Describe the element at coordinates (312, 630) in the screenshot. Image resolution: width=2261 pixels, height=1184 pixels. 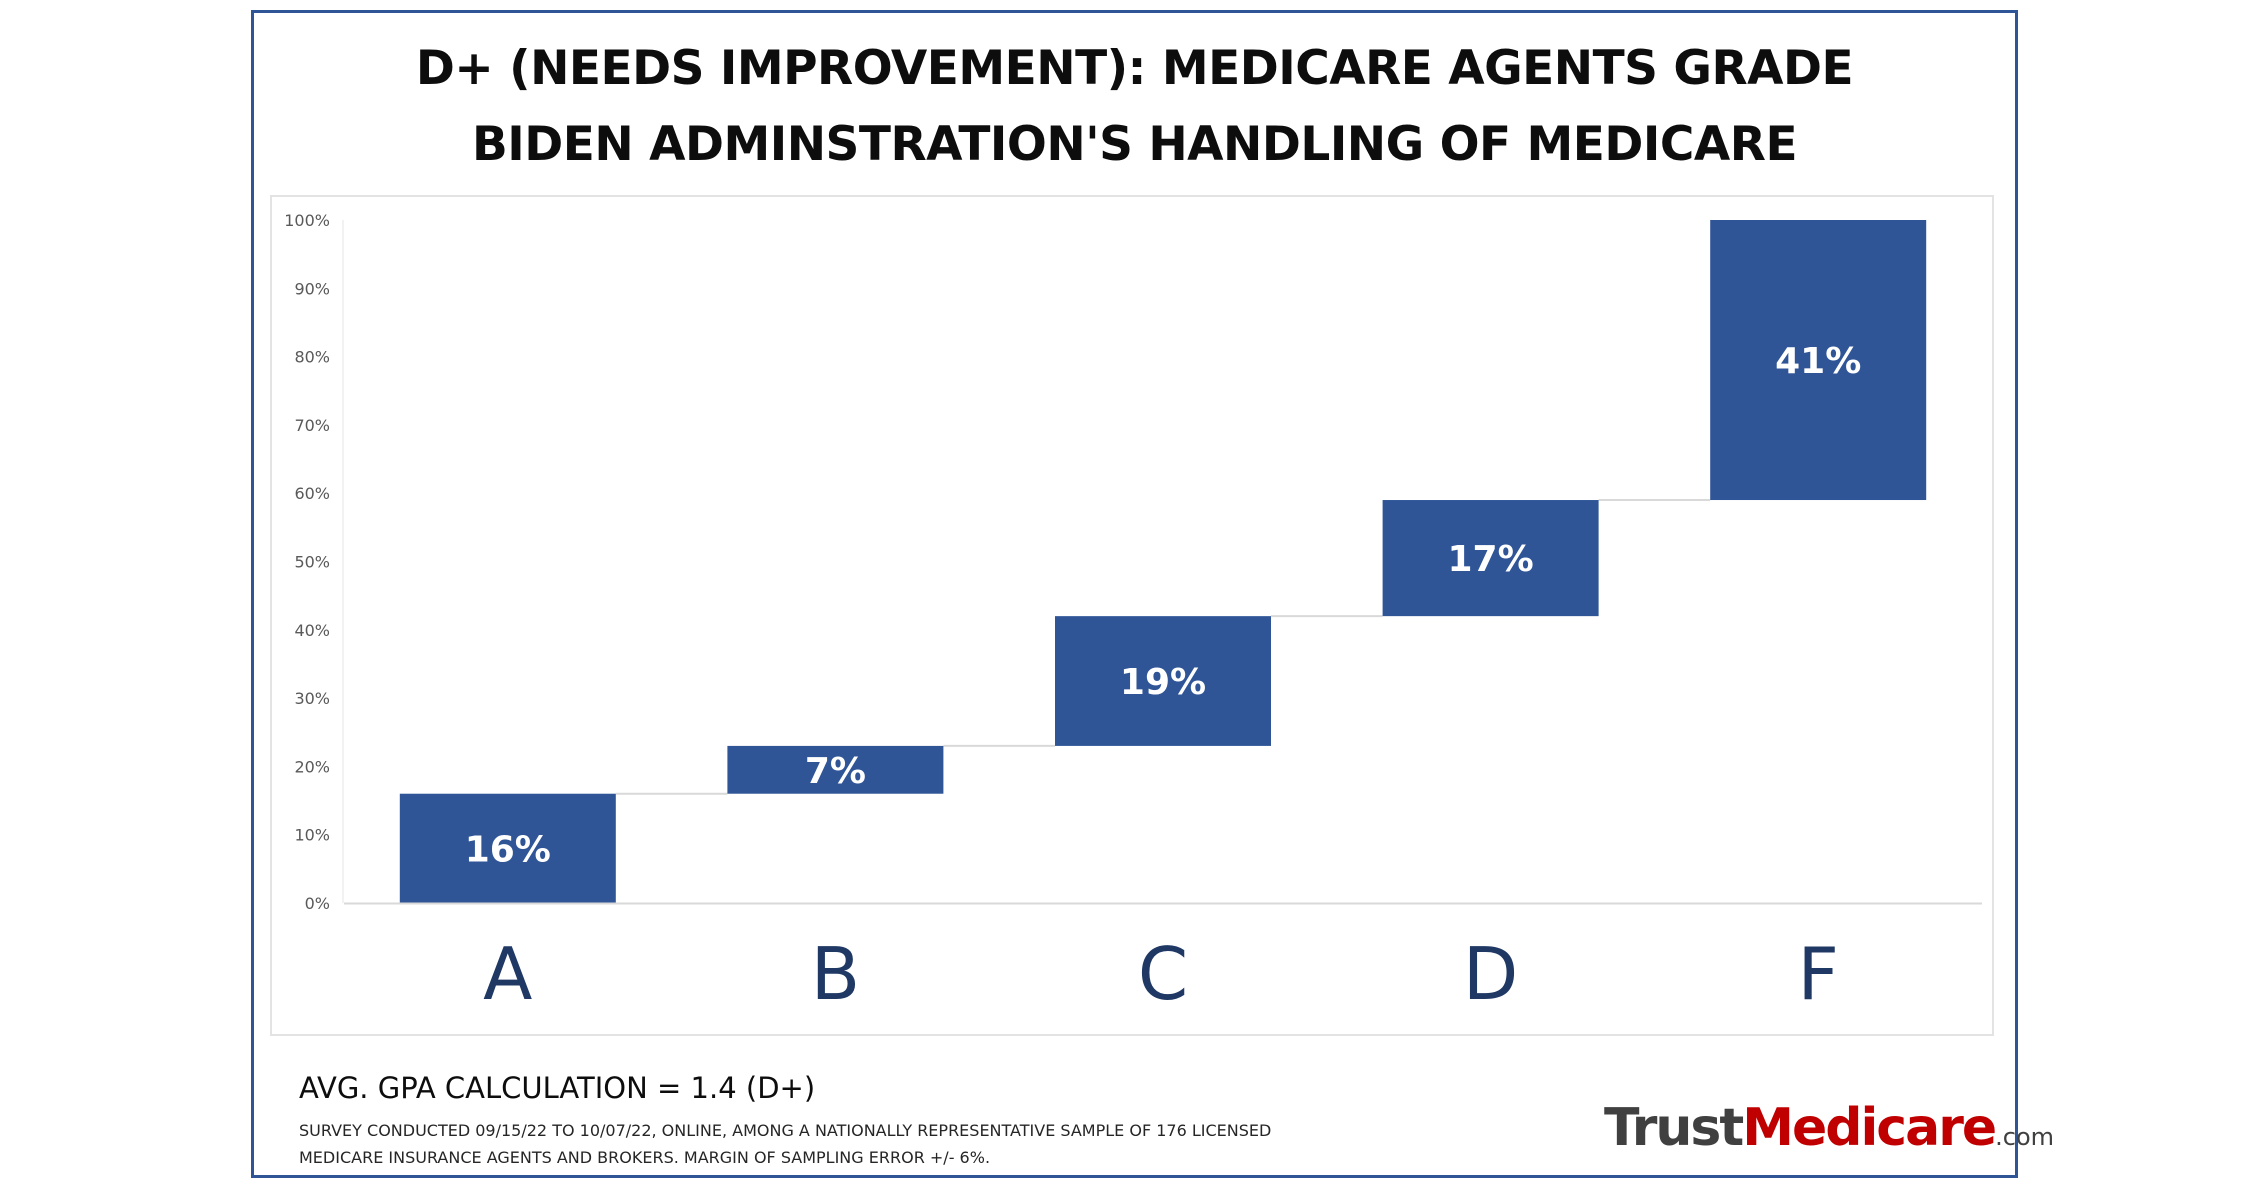
I see `y-tick-label: 40%` at that location.